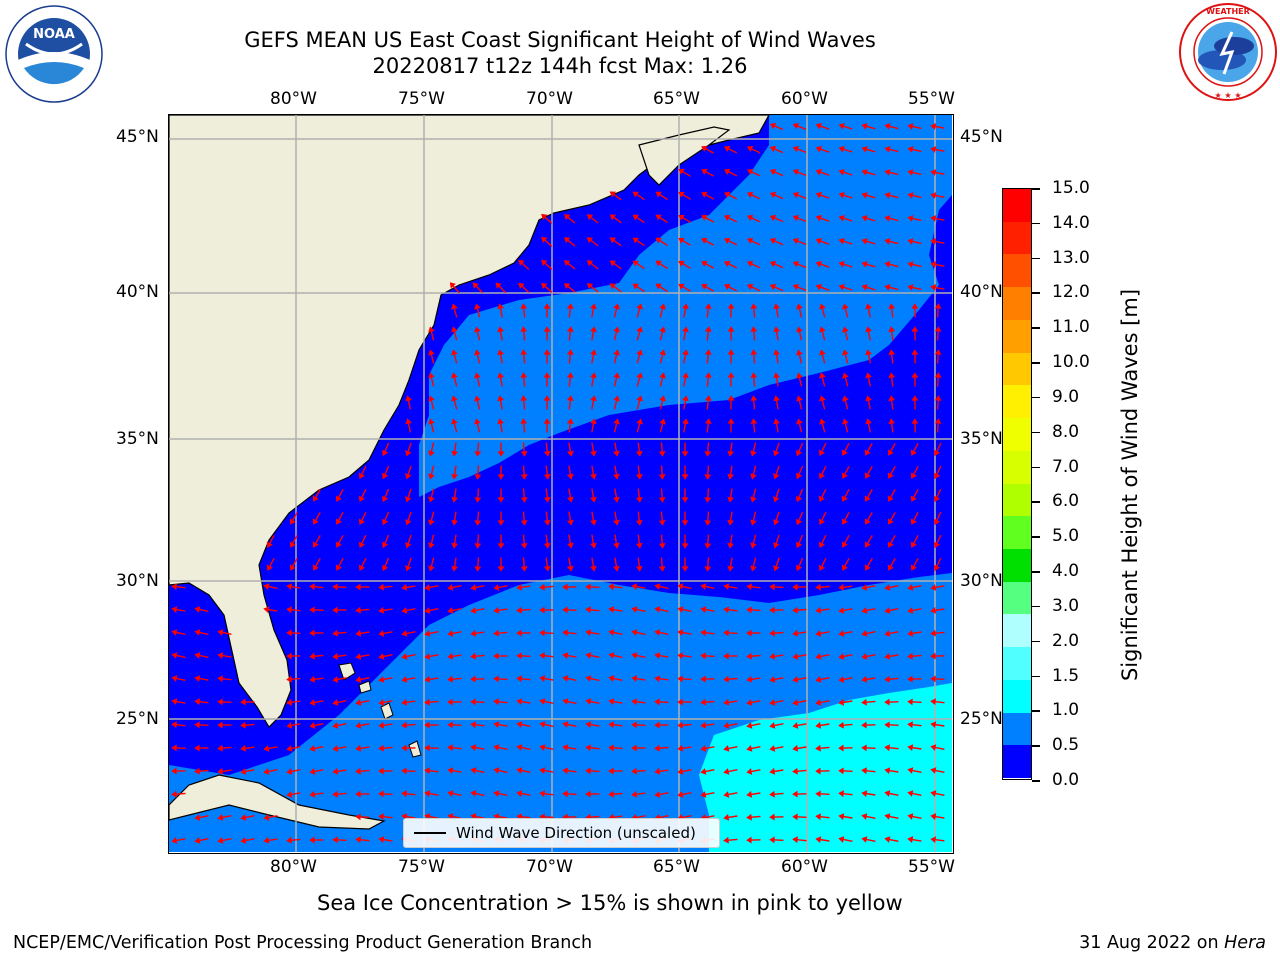  What do you see at coordinates (549, 99) in the screenshot?
I see `lon-label-top-70w: 70°W` at bounding box center [549, 99].